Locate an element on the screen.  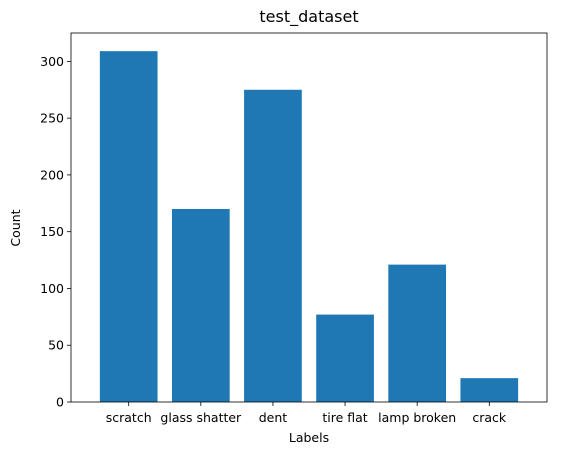
y-tick-label: 0 is located at coordinates (60, 402).